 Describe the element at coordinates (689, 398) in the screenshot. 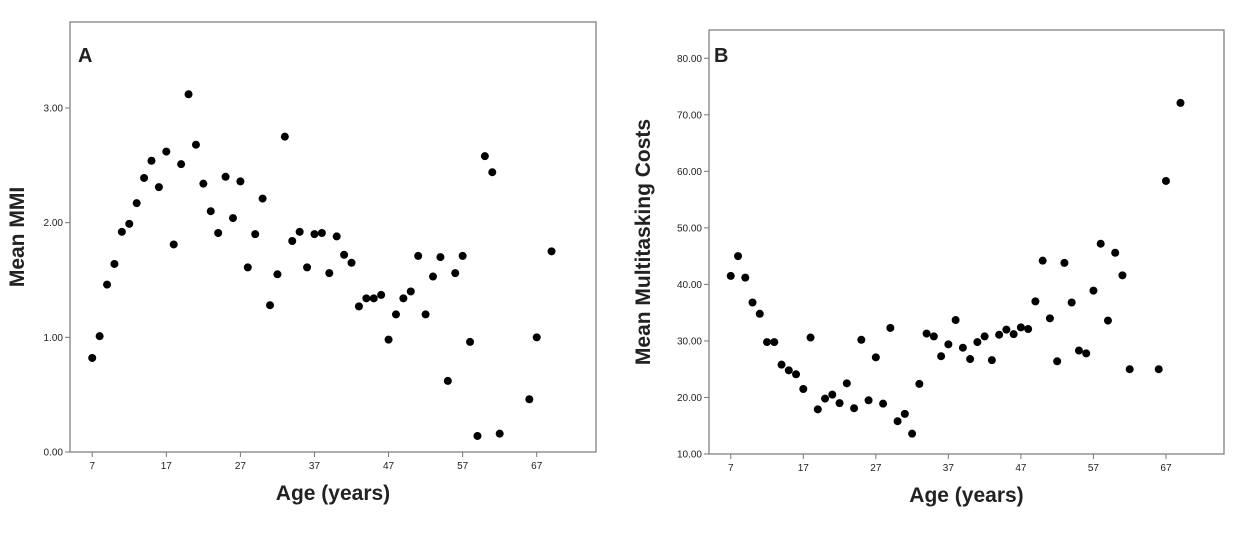

I see `panel-b-y-tick-label: 20.00` at that location.